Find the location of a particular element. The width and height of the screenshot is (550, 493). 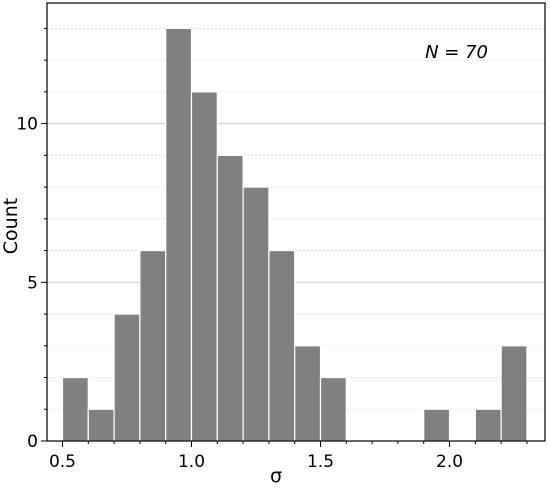

y-tick-label: 10 is located at coordinates (27, 125).